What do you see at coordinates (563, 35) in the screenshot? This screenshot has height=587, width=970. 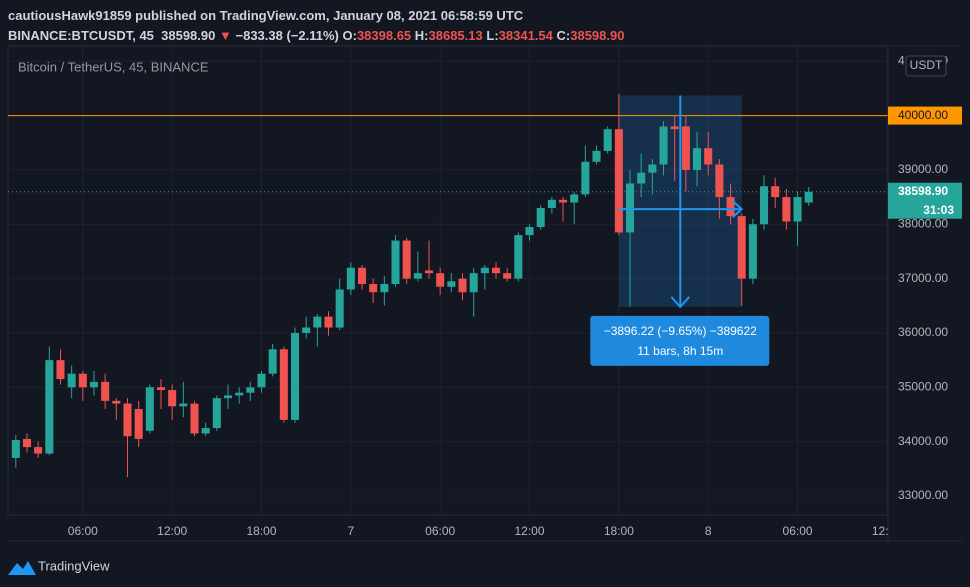 I see `c-label: C:` at bounding box center [563, 35].